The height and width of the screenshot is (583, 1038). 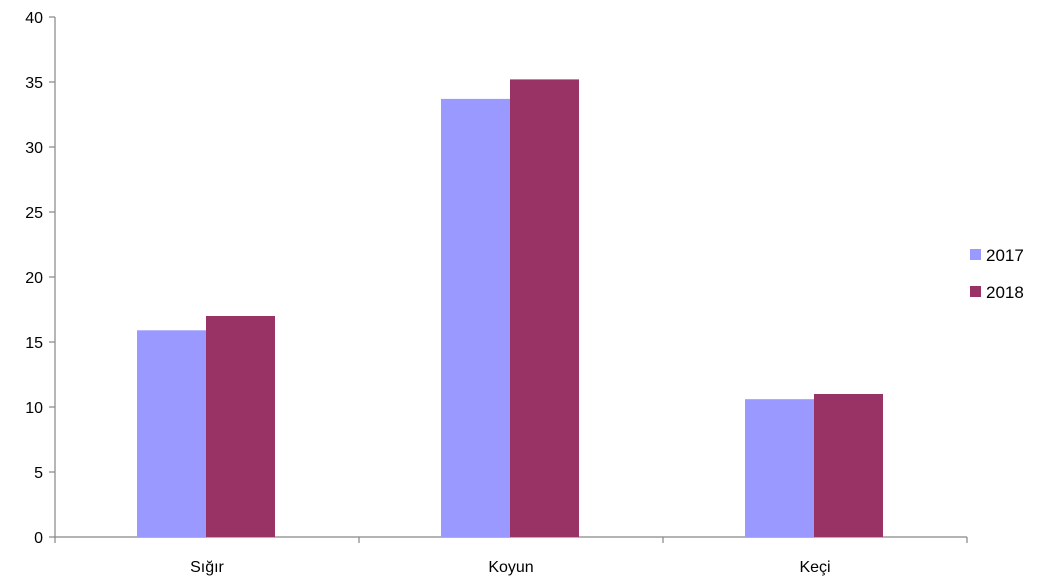 I want to click on legend-label-2018: 2018, so click(x=1005, y=292).